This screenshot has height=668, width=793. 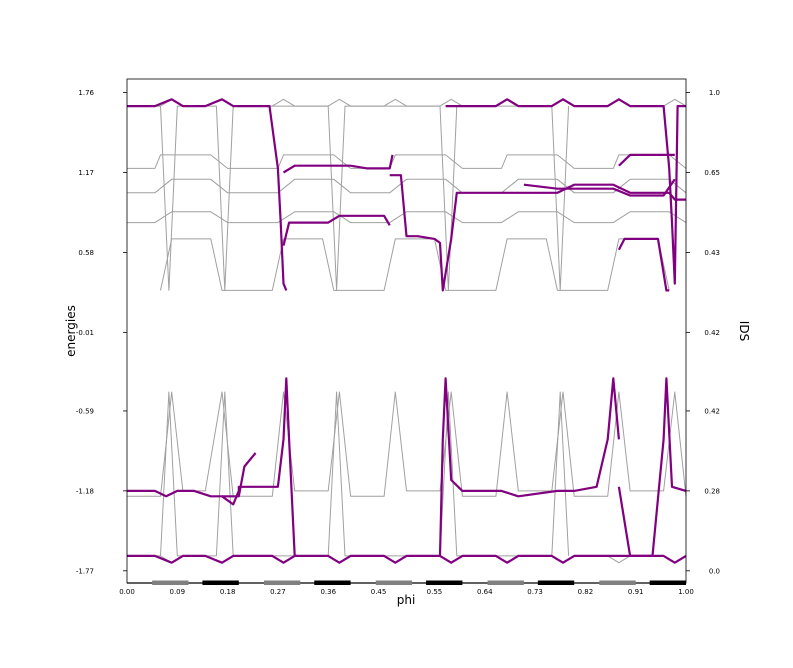 What do you see at coordinates (85, 411) in the screenshot?
I see `y-tick-label: -0.59` at bounding box center [85, 411].